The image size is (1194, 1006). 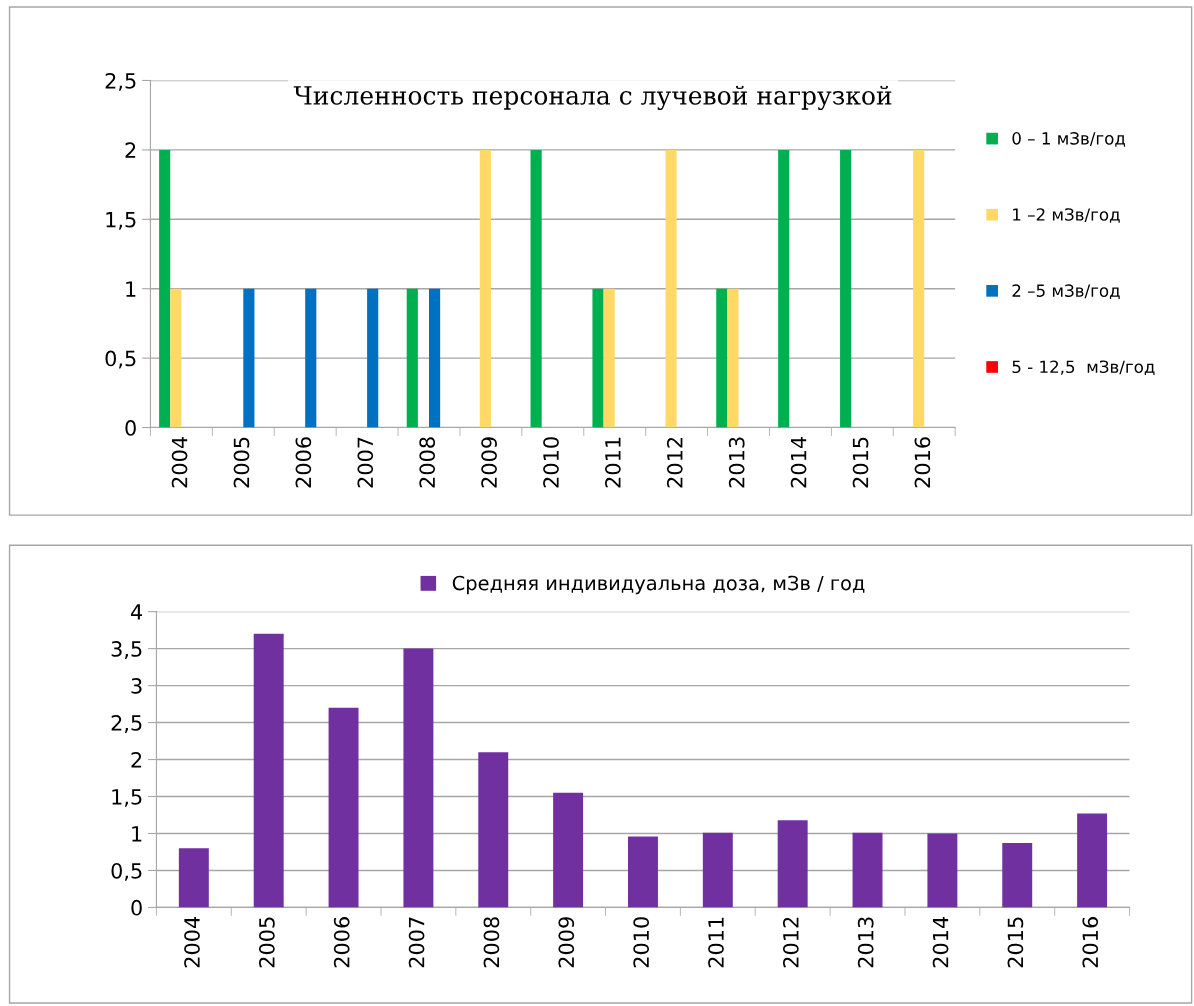 I want to click on y-tick-label: 4, so click(x=136, y=612).